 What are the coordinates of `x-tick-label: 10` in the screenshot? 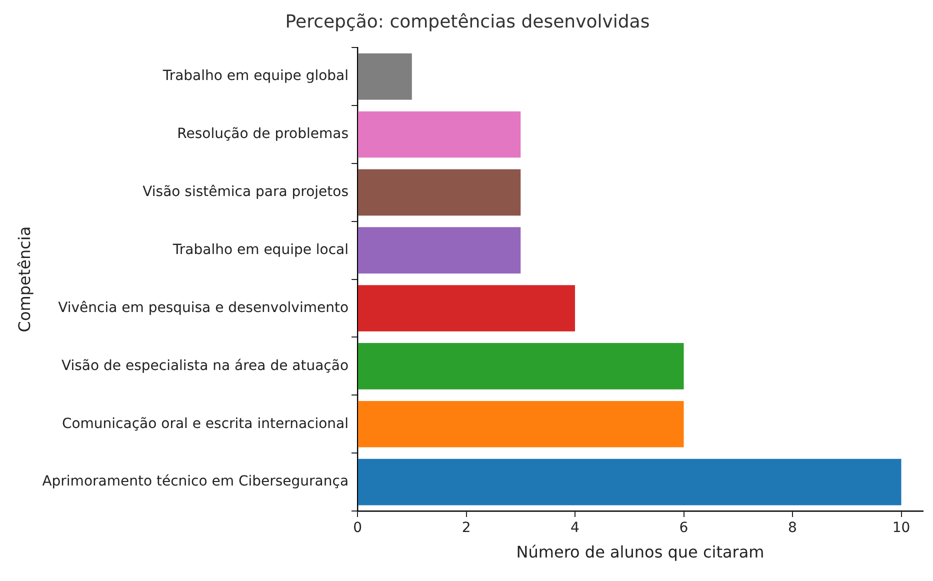 It's located at (901, 528).